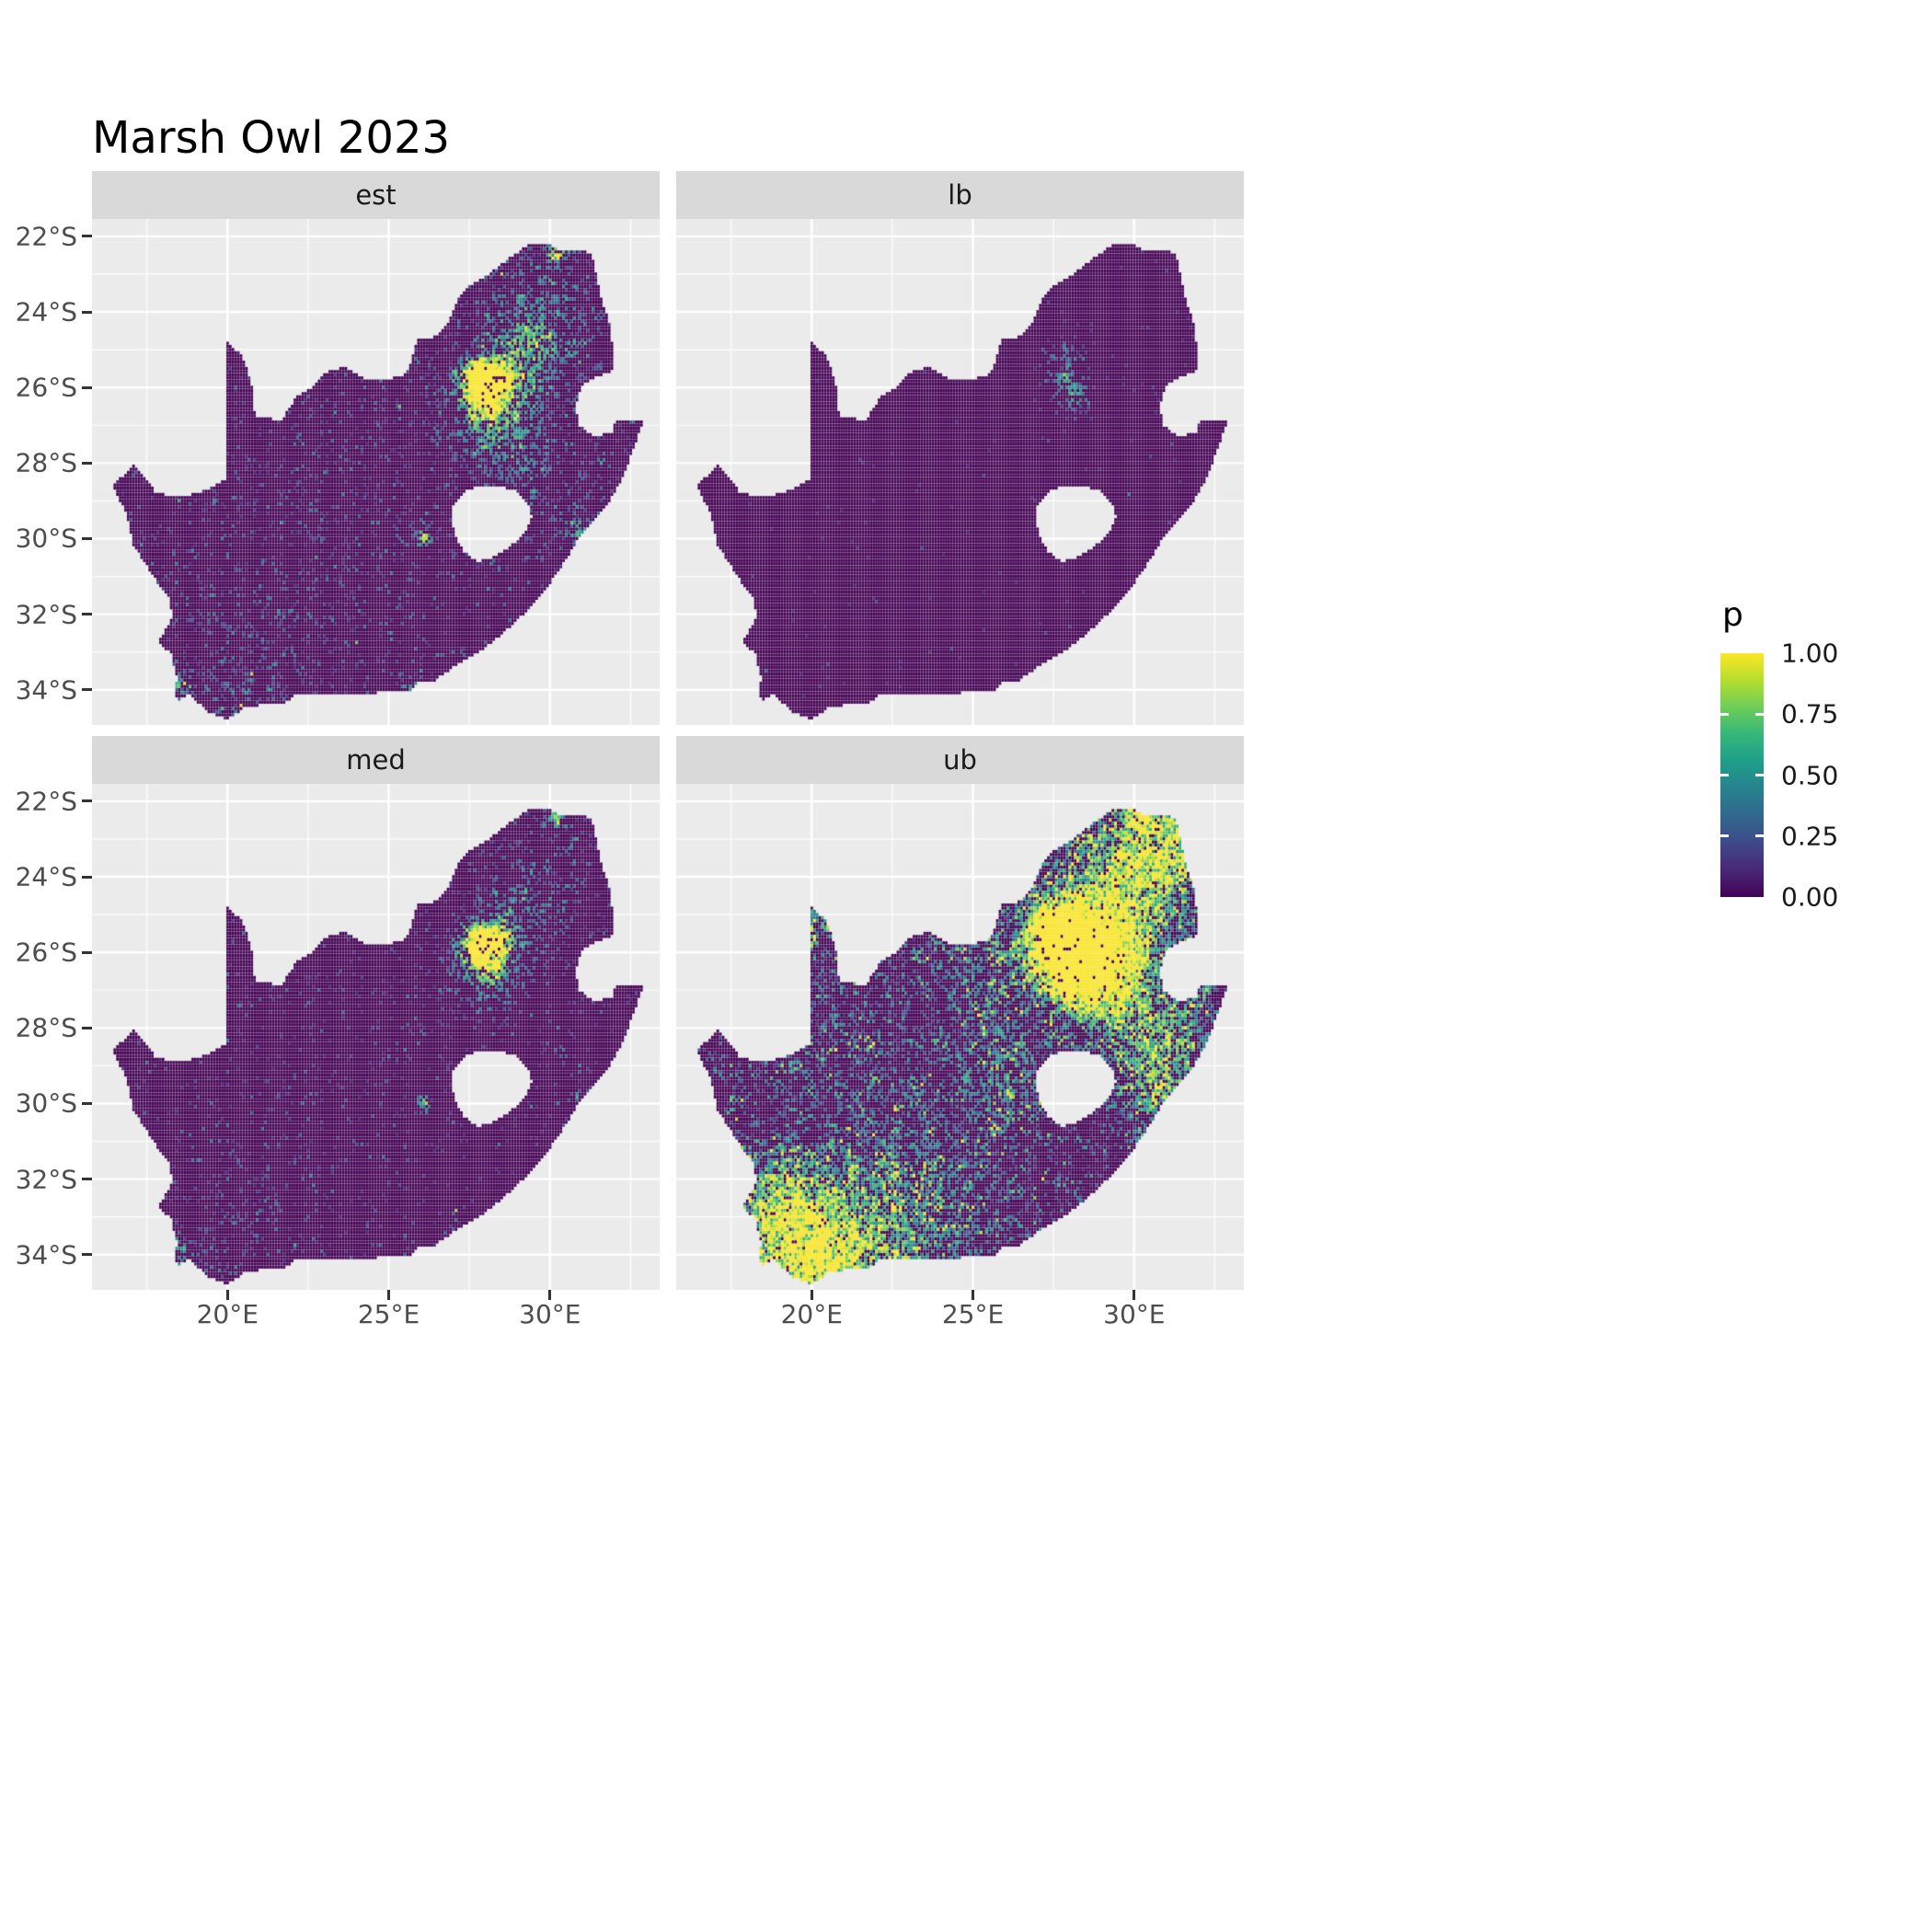  I want to click on legend-tick-label: 0.75, so click(1810, 714).